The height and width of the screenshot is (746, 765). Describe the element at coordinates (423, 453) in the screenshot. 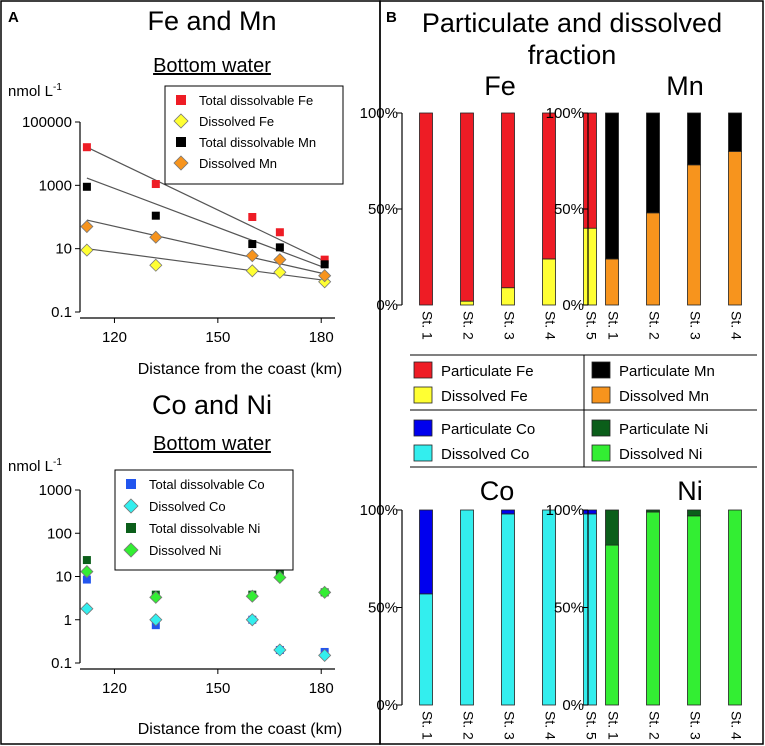

I see `legend-swatch-dissolved-co` at that location.